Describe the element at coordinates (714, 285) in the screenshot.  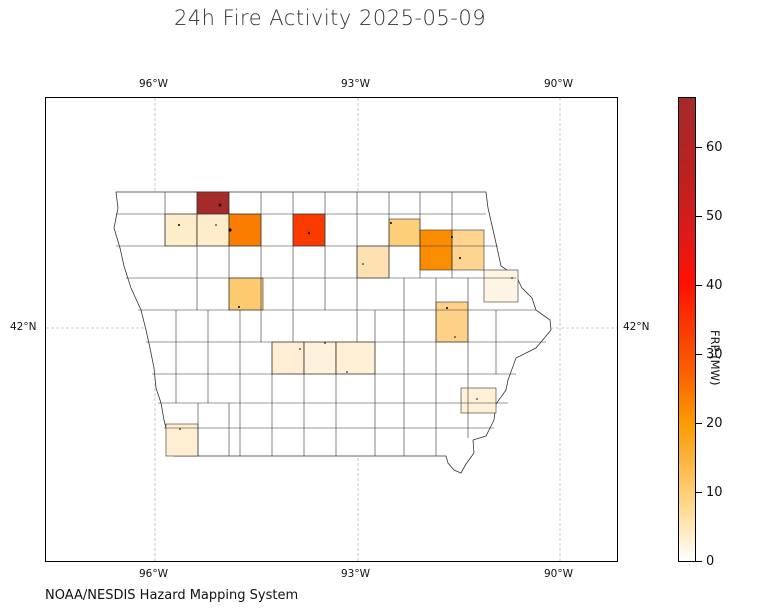
I see `colorbar-label-40: 40` at that location.